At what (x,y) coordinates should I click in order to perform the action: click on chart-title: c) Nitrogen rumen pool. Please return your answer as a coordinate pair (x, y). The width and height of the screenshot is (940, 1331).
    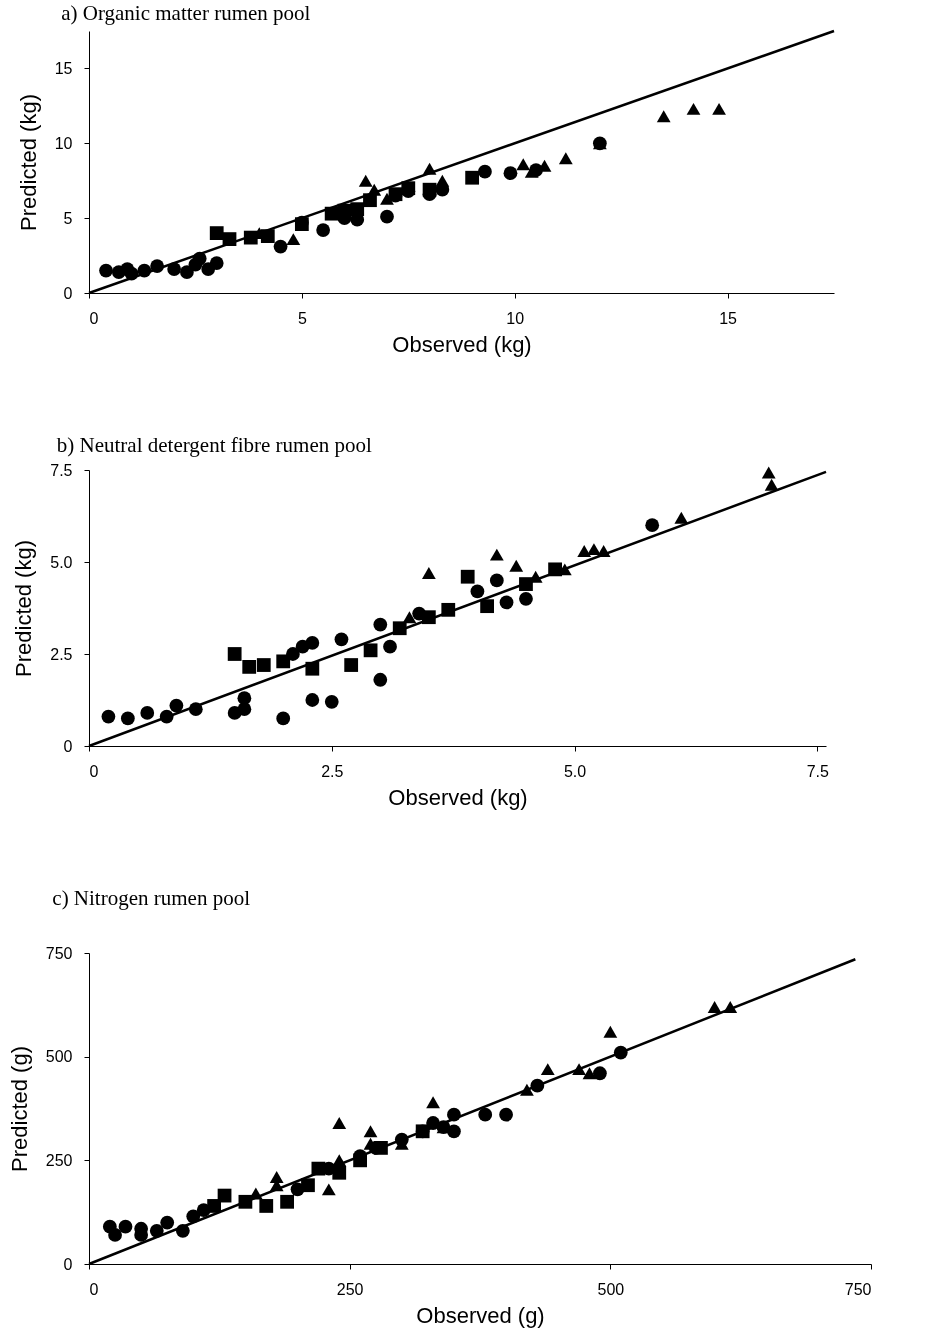
    Looking at the image, I should click on (151, 898).